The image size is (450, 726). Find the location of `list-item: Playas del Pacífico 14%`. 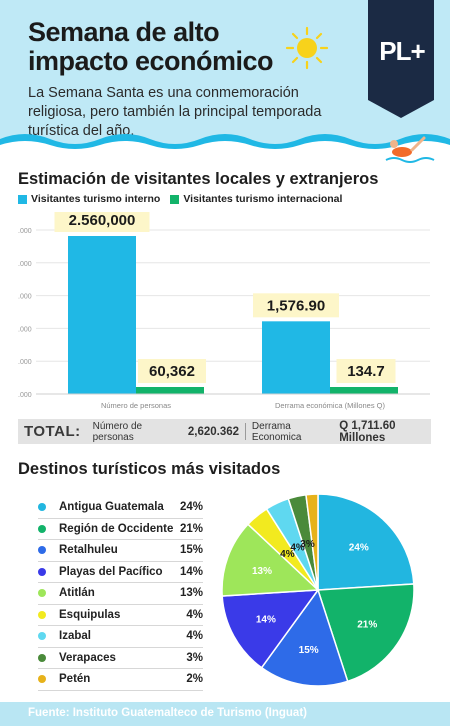

list-item: Playas del Pacífico 14% is located at coordinates (120, 572).